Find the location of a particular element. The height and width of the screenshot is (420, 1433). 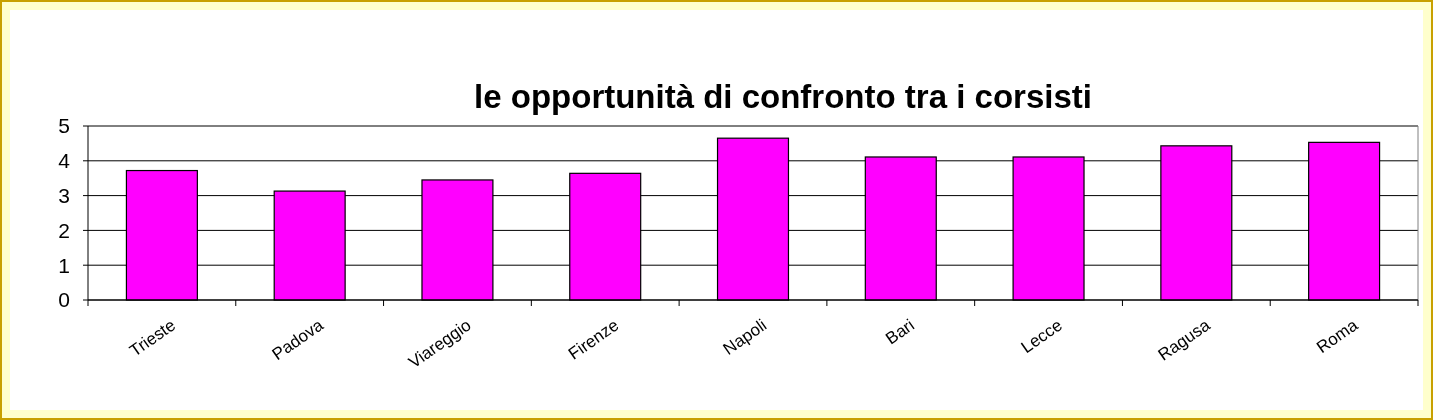

y-tick-label: 5 is located at coordinates (64, 126).